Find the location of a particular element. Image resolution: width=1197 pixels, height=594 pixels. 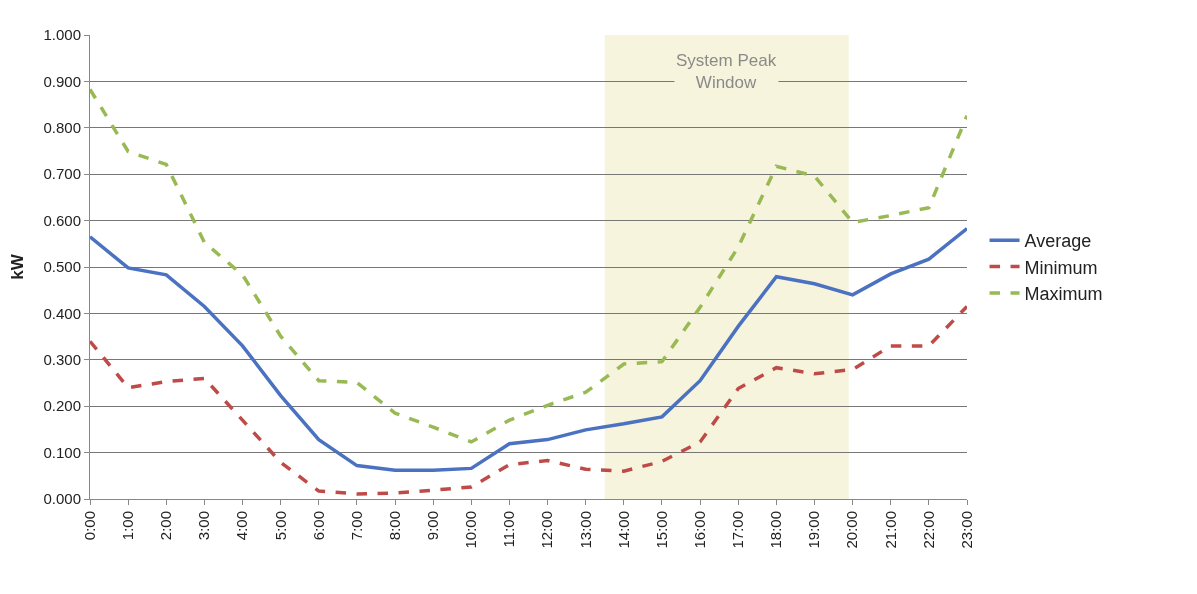

x-tick-label: 9:00 is located at coordinates (433, 526).